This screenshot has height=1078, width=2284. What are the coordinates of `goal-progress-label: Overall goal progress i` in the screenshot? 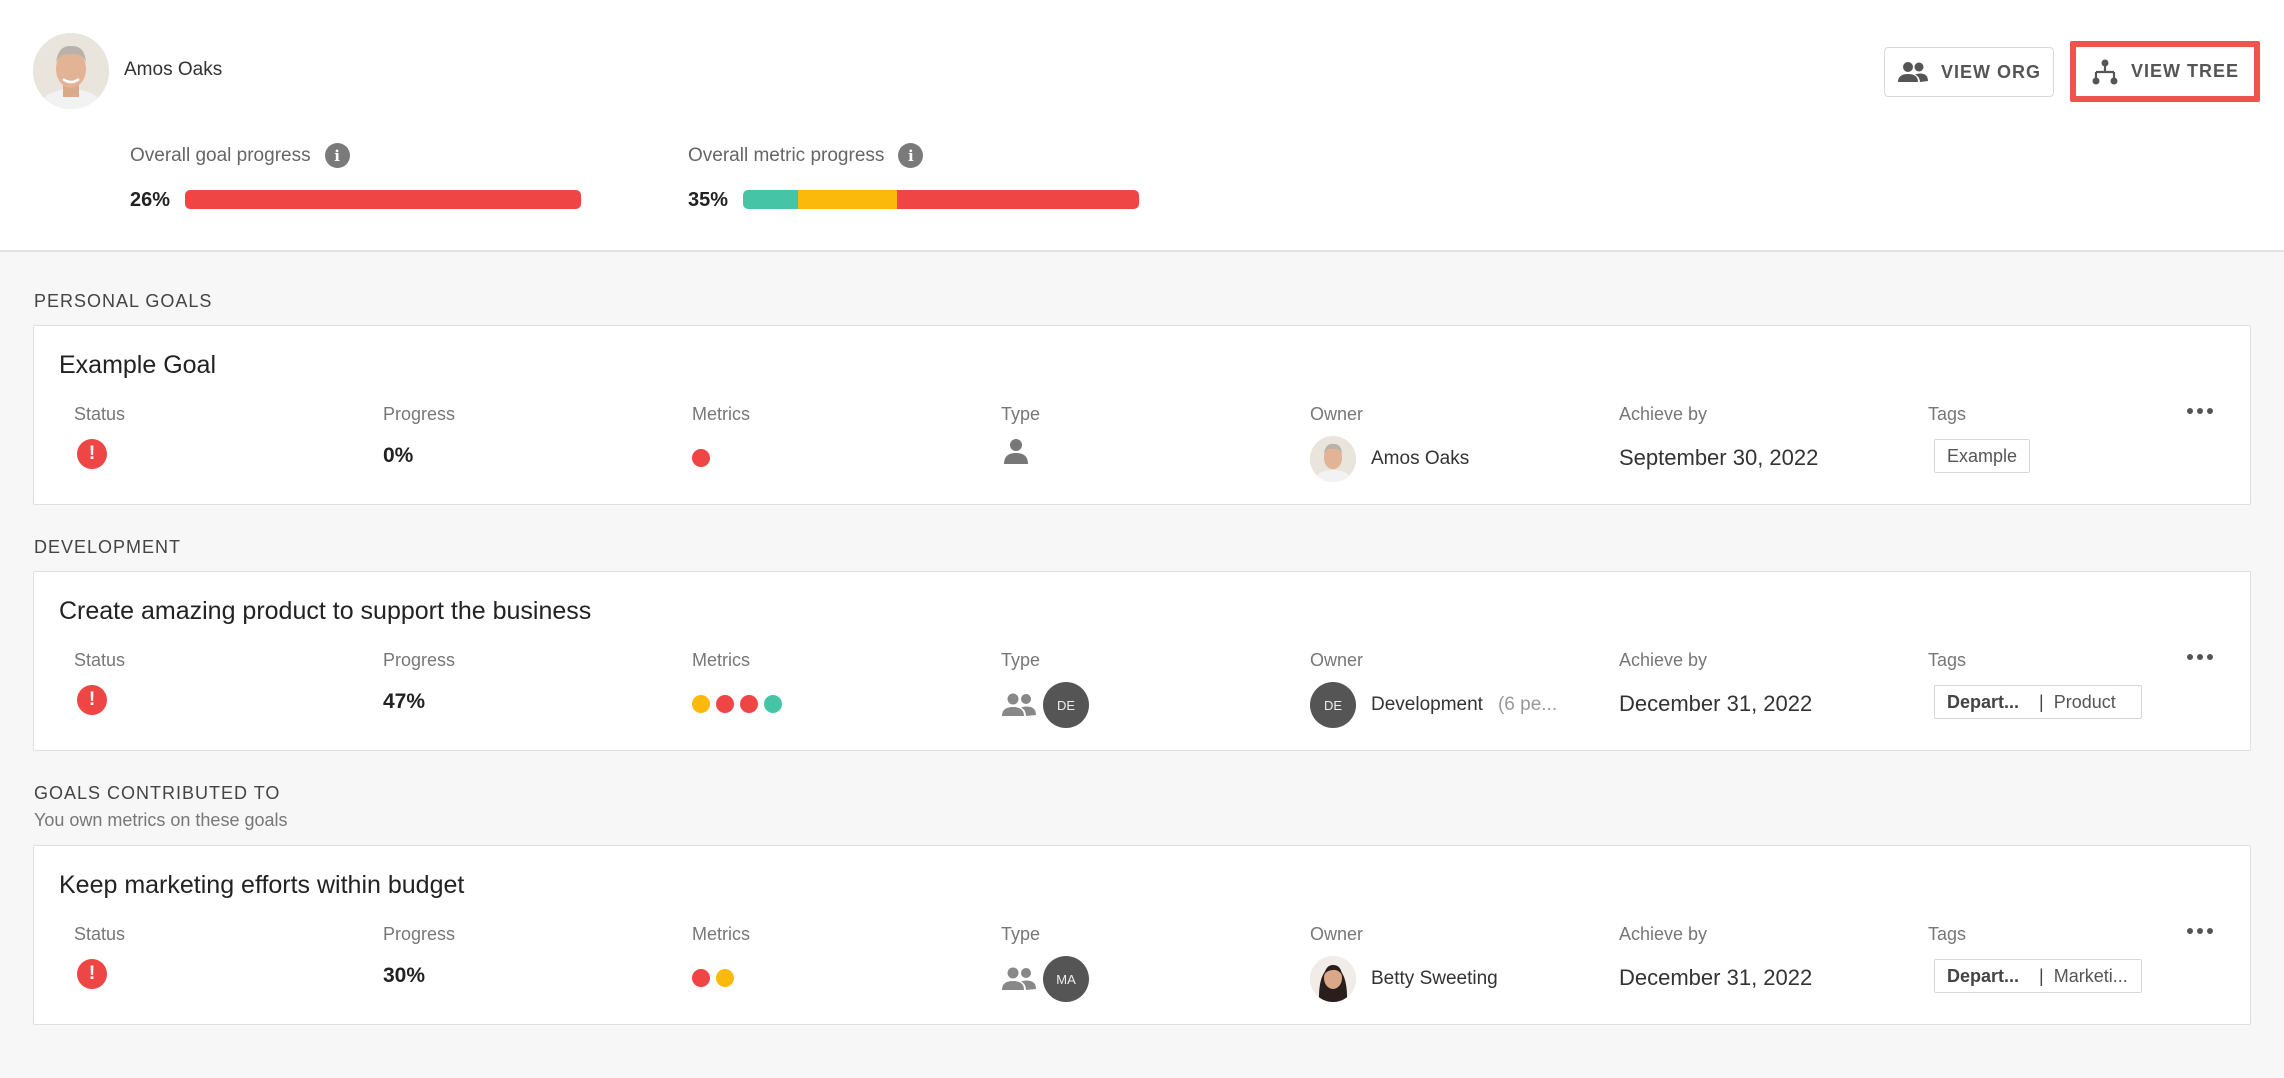 It's located at (240, 155).